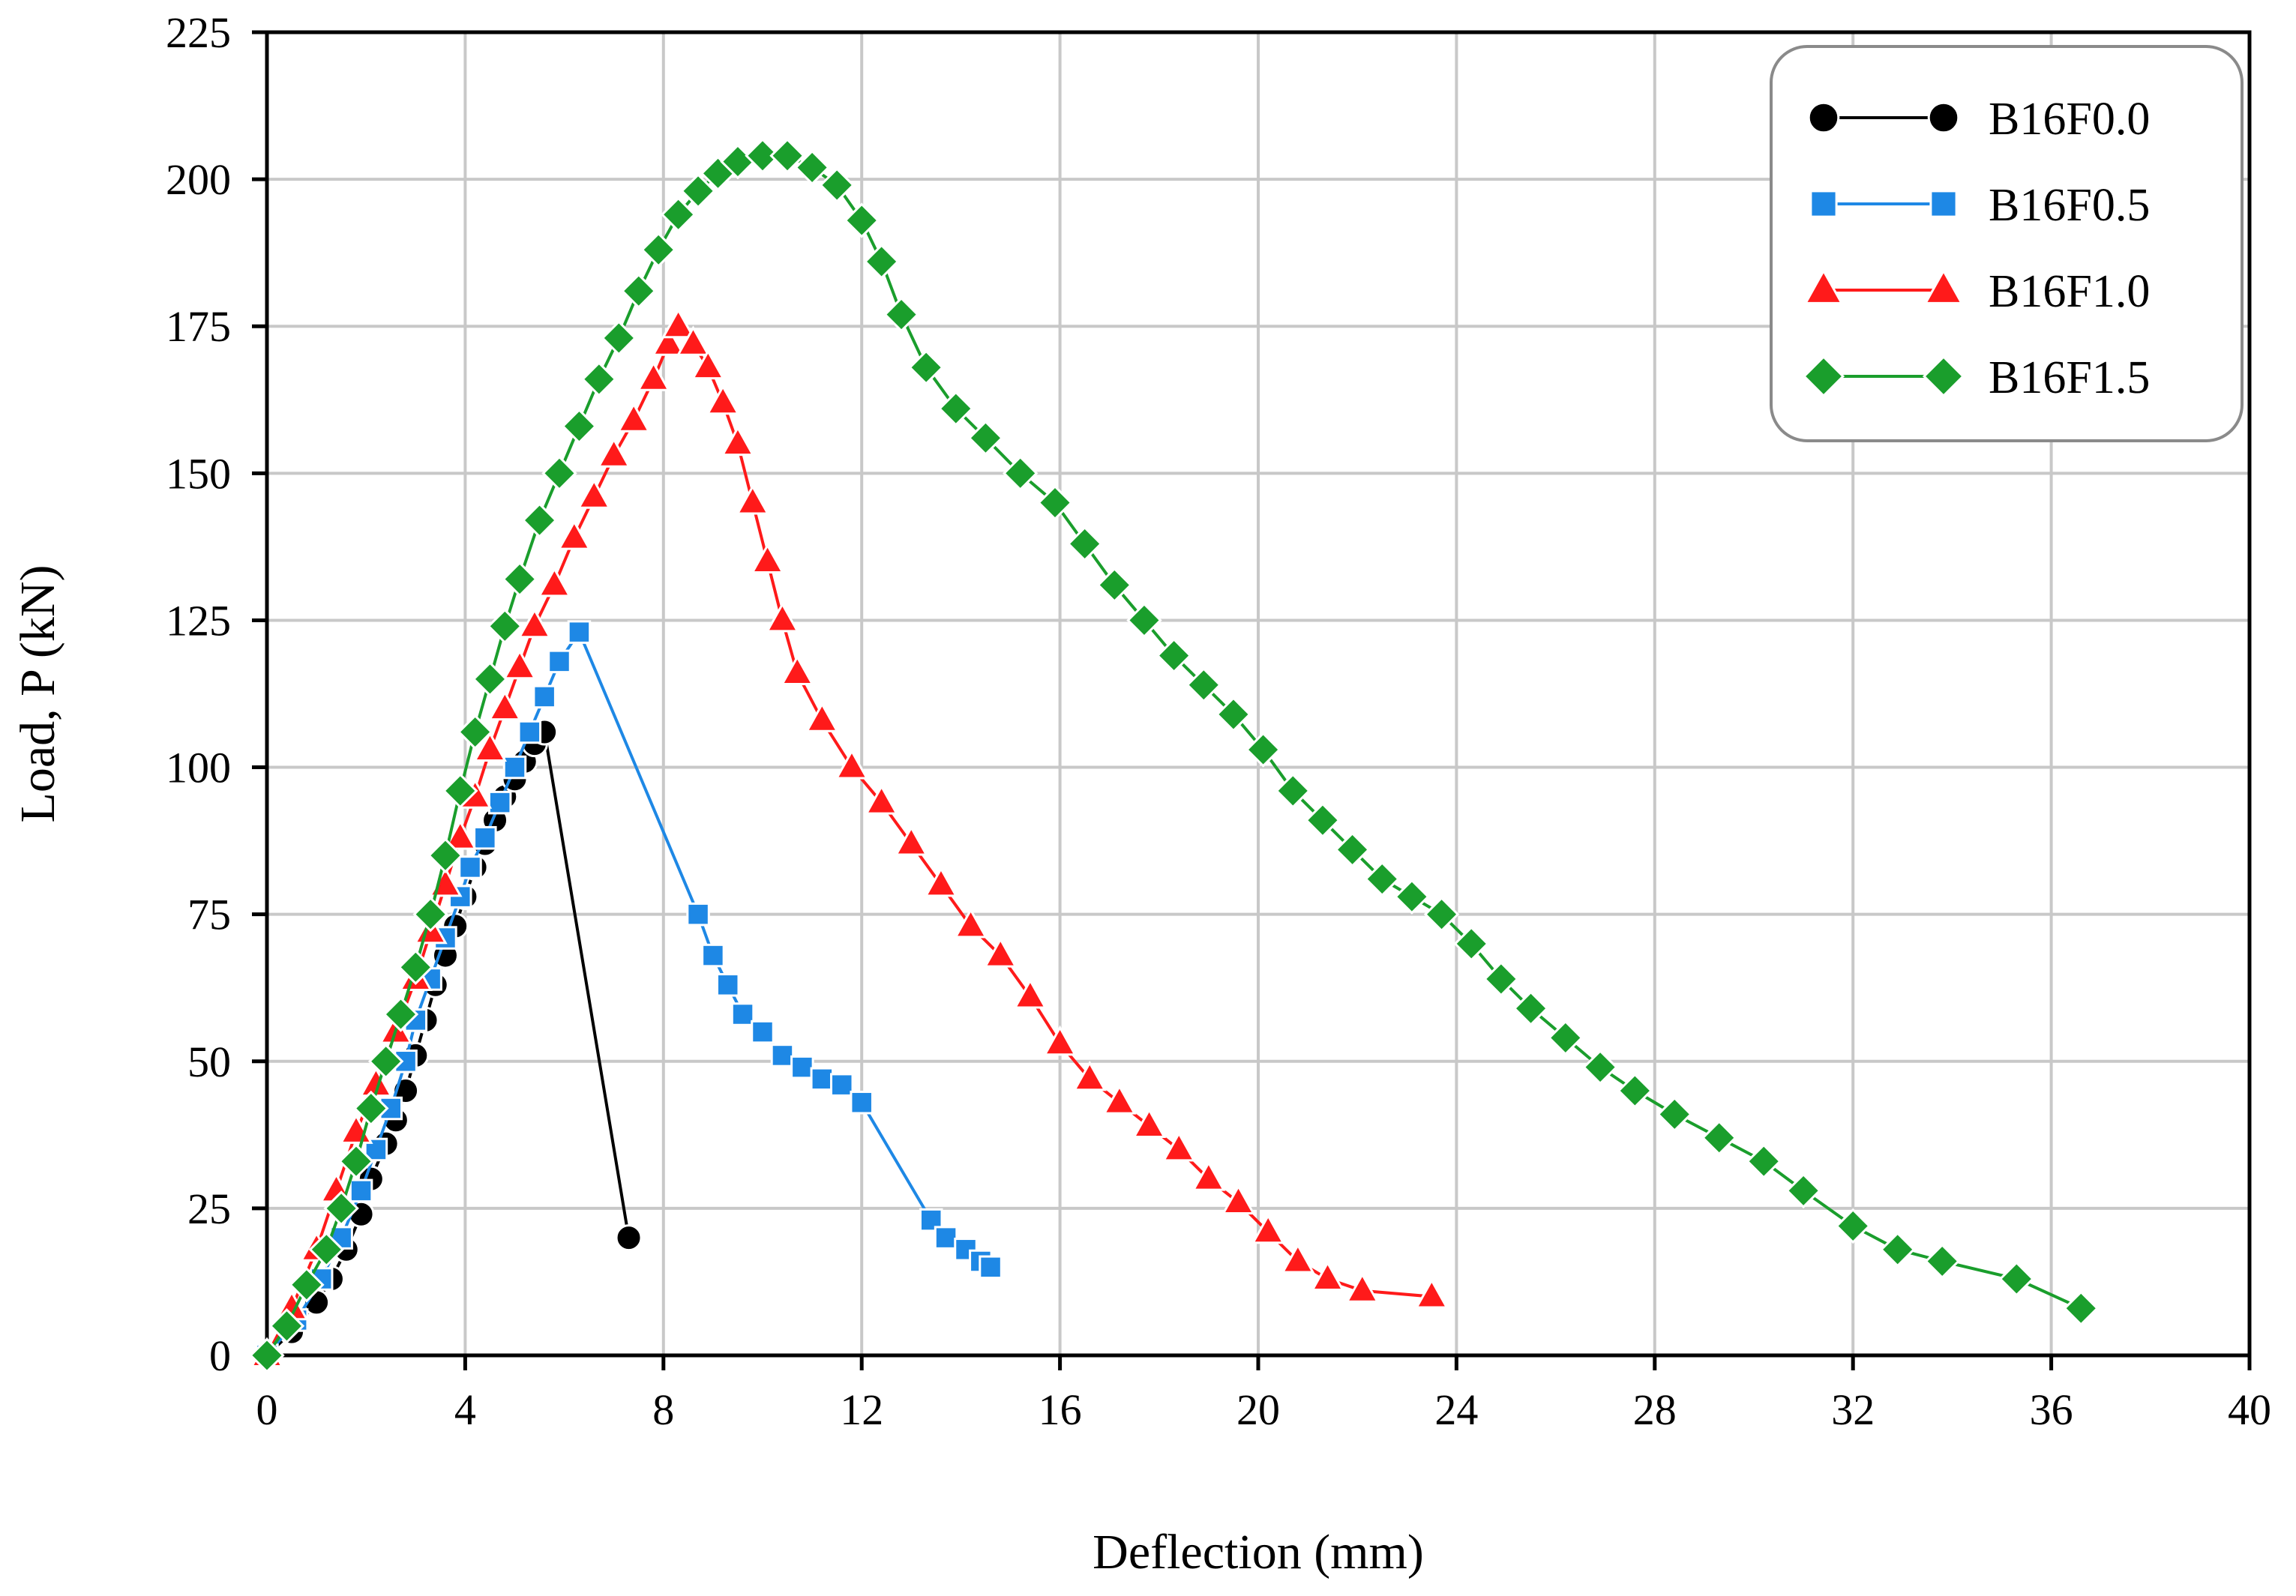 The height and width of the screenshot is (1596, 2296). I want to click on legend: B16F0.0 B16F0.5 B16F1.0 B16F1.5, so click(2007, 243).